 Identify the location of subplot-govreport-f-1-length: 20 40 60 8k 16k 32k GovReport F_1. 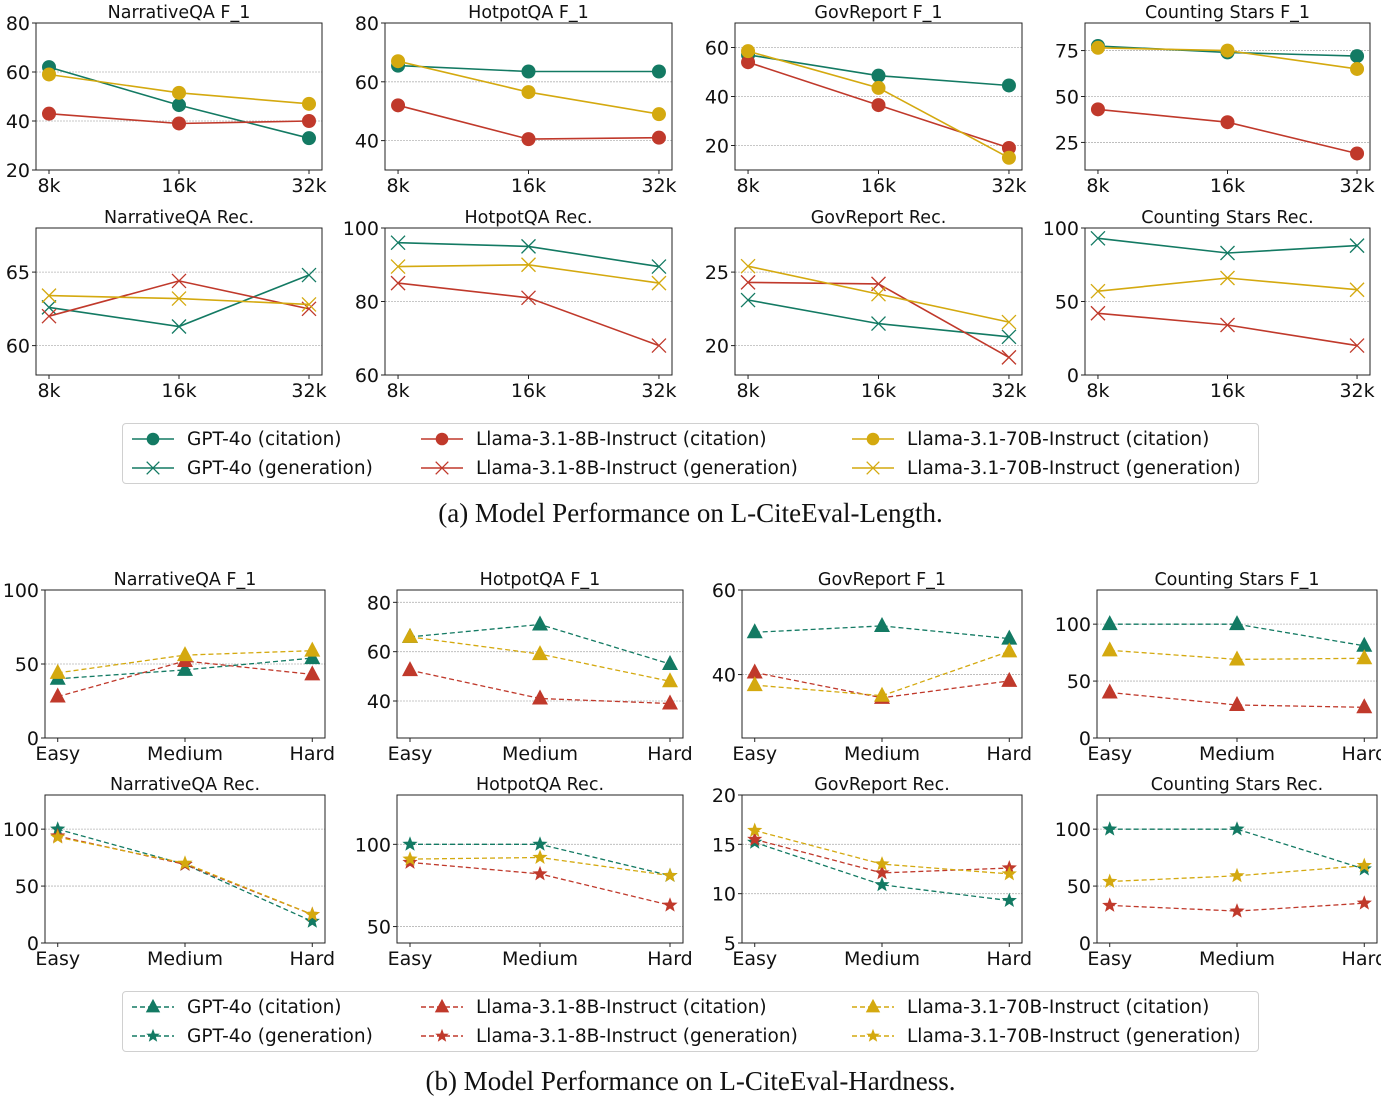
(866, 100).